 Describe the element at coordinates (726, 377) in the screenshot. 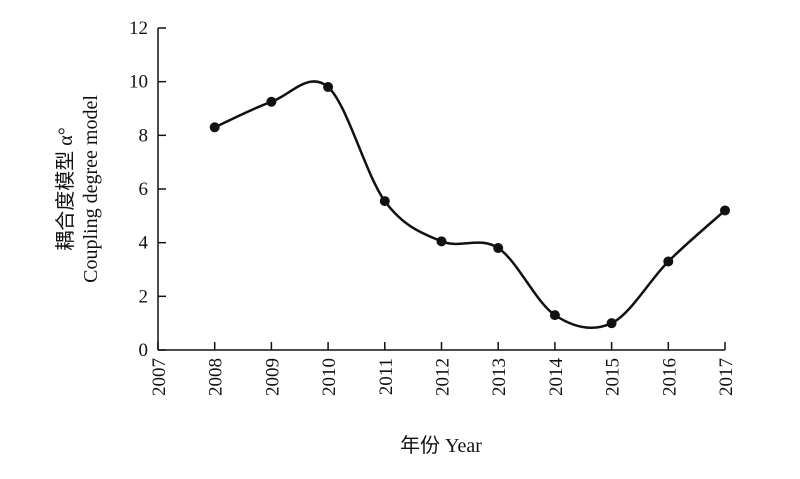

I see `x-tick-label: 2017` at that location.